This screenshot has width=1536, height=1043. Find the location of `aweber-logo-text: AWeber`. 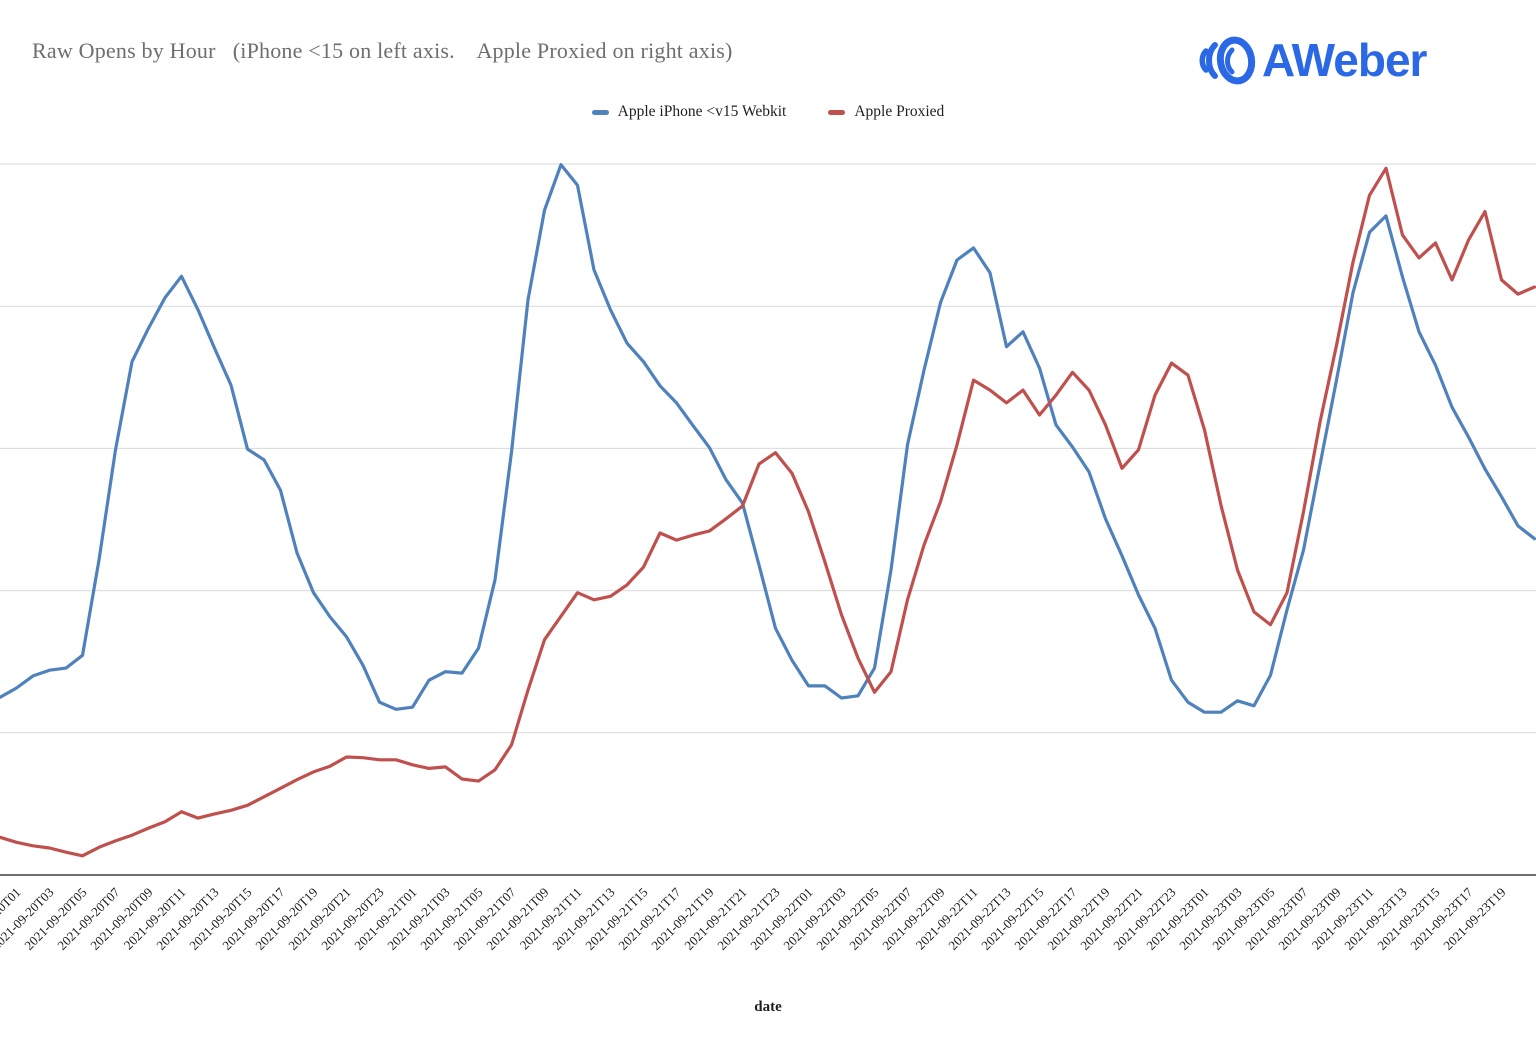

aweber-logo-text: AWeber is located at coordinates (1344, 60).